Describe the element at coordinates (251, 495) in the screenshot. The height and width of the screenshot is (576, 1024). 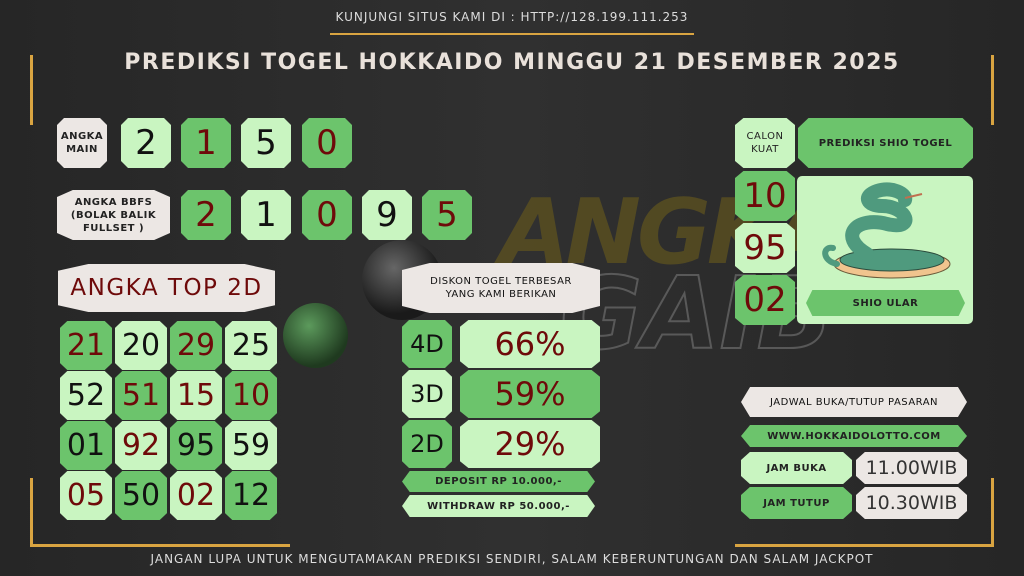
I see `top2d-number: 12` at that location.